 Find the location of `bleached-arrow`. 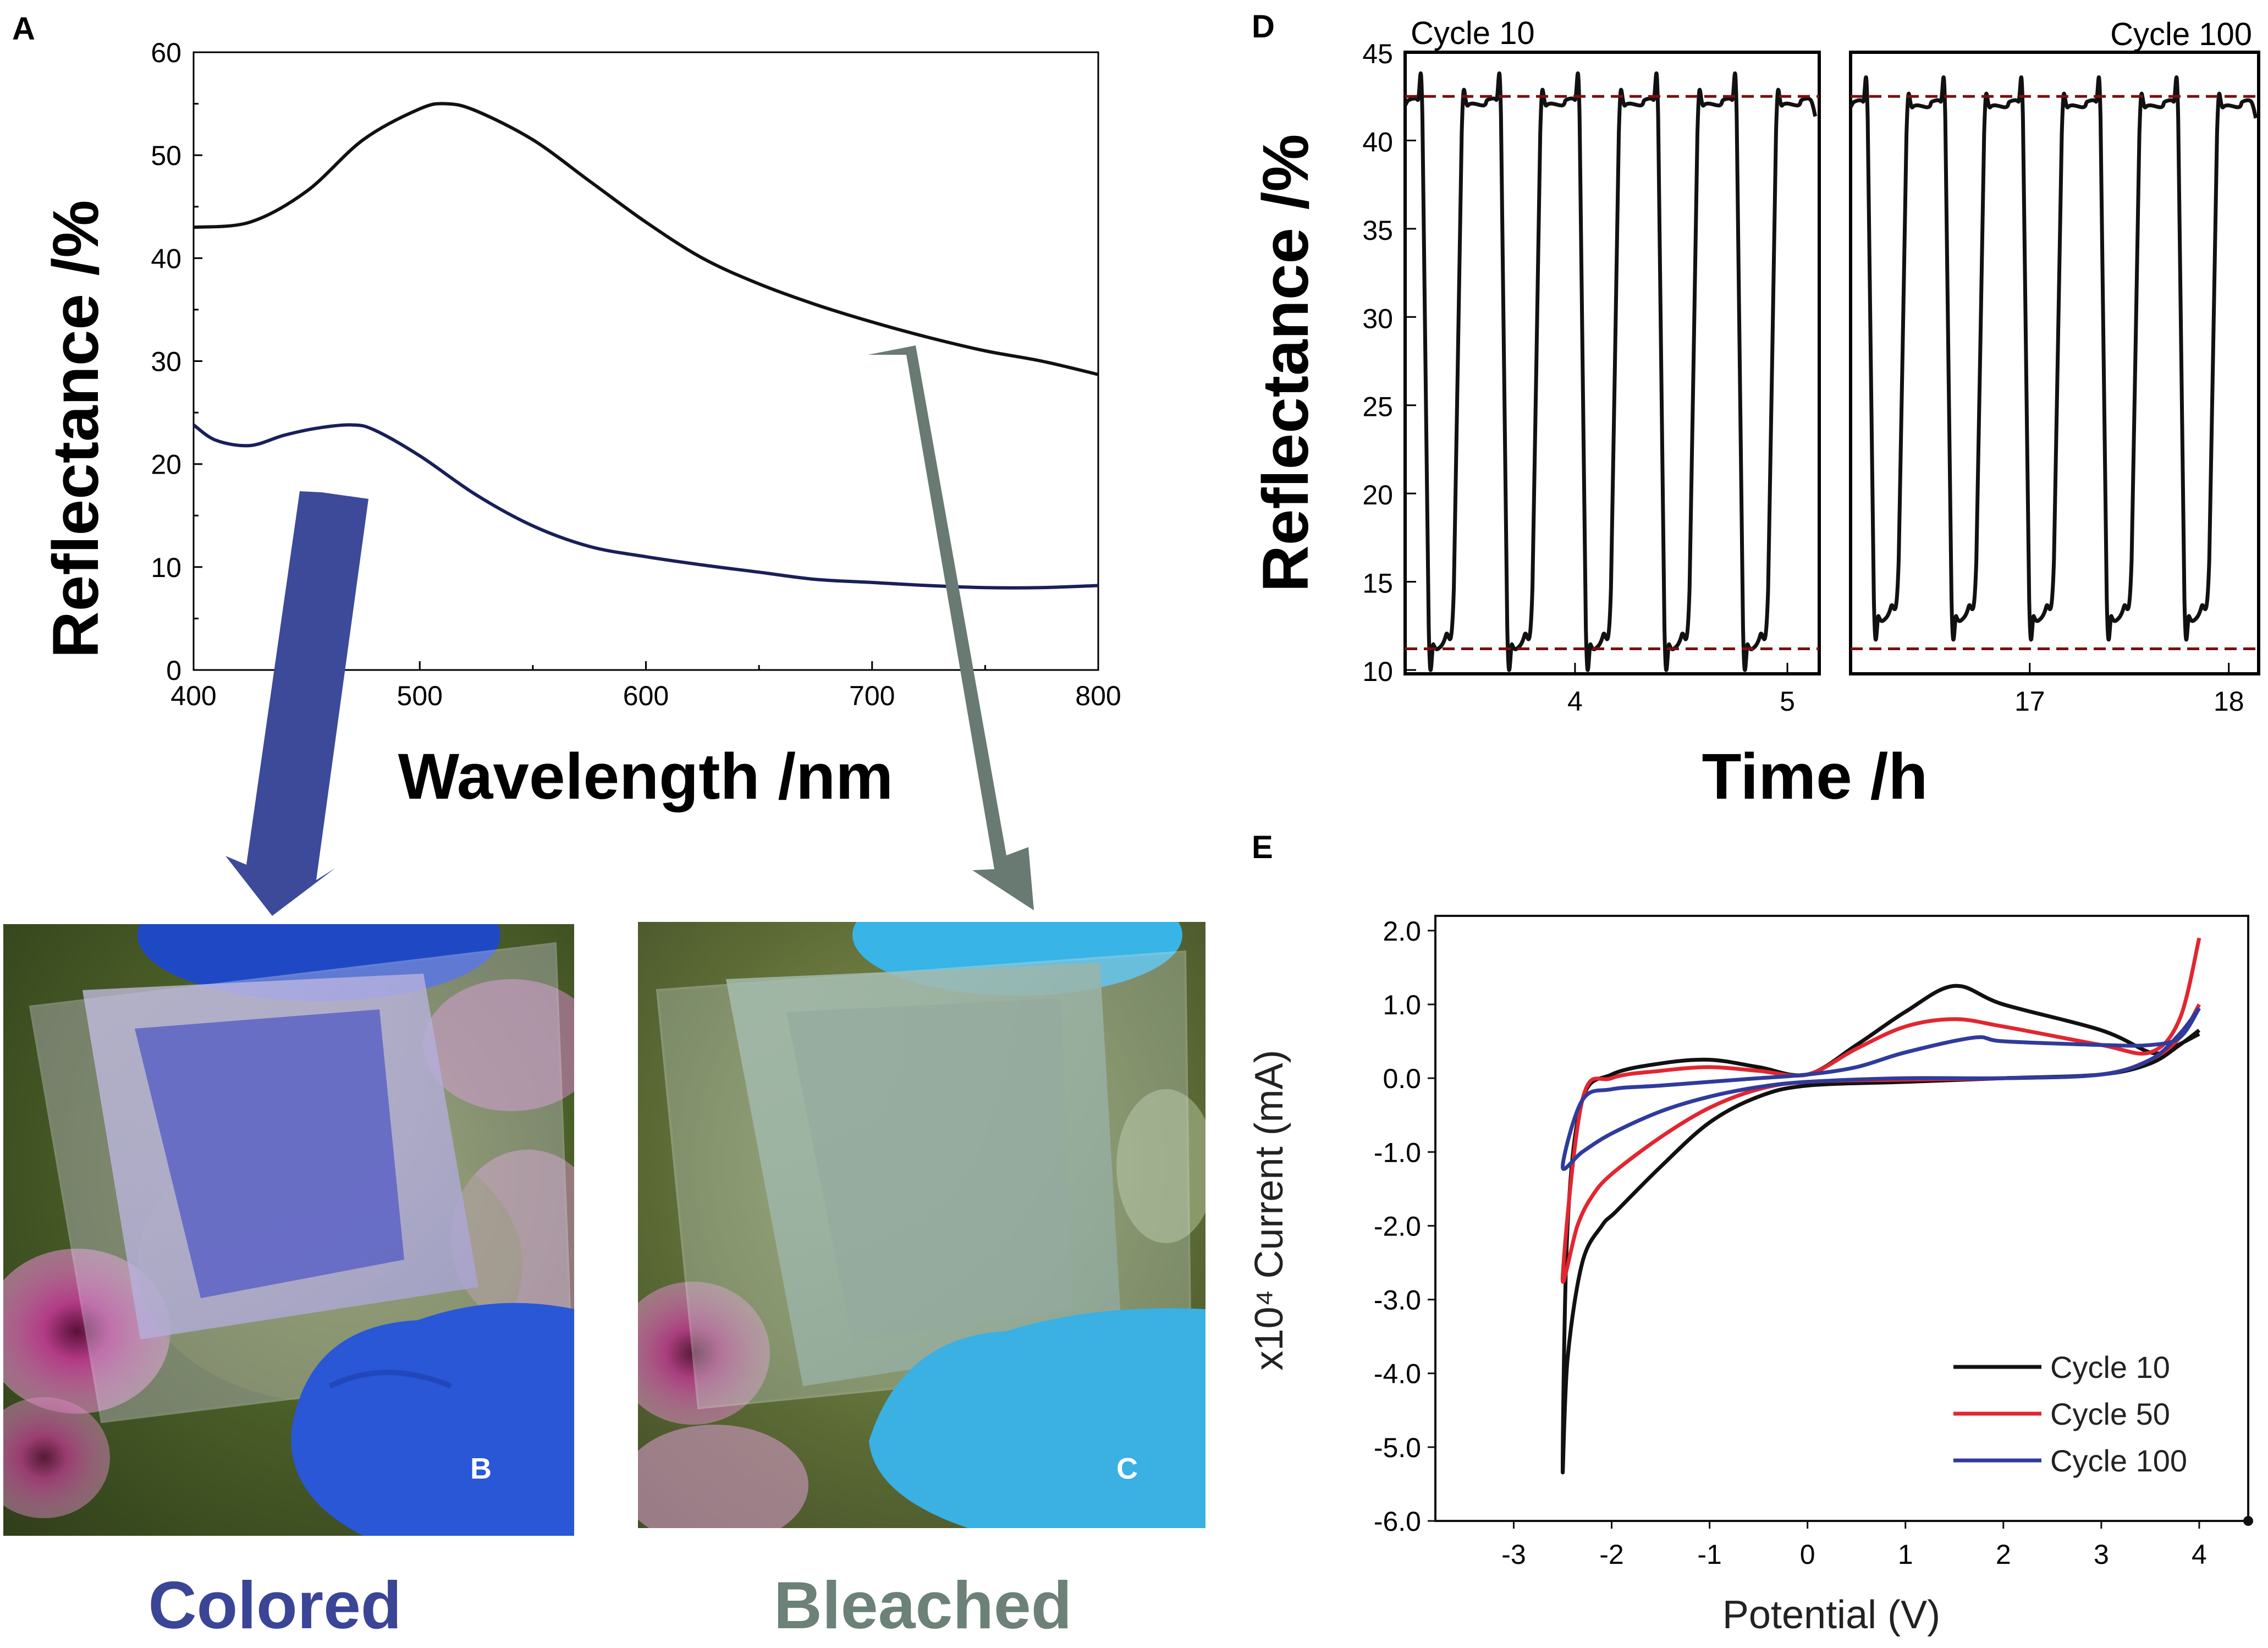

bleached-arrow is located at coordinates (951, 628).